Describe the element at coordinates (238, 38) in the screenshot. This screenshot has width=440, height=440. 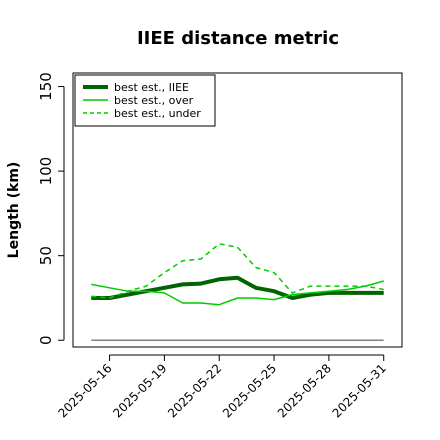
I see `chart-title: IIEE distance metric` at that location.